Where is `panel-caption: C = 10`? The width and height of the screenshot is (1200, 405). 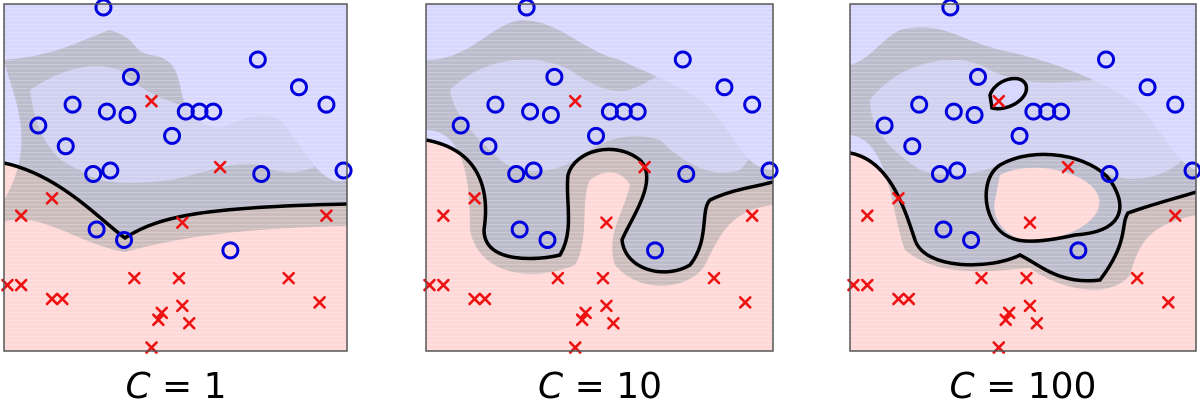 panel-caption: C = 10 is located at coordinates (600, 385).